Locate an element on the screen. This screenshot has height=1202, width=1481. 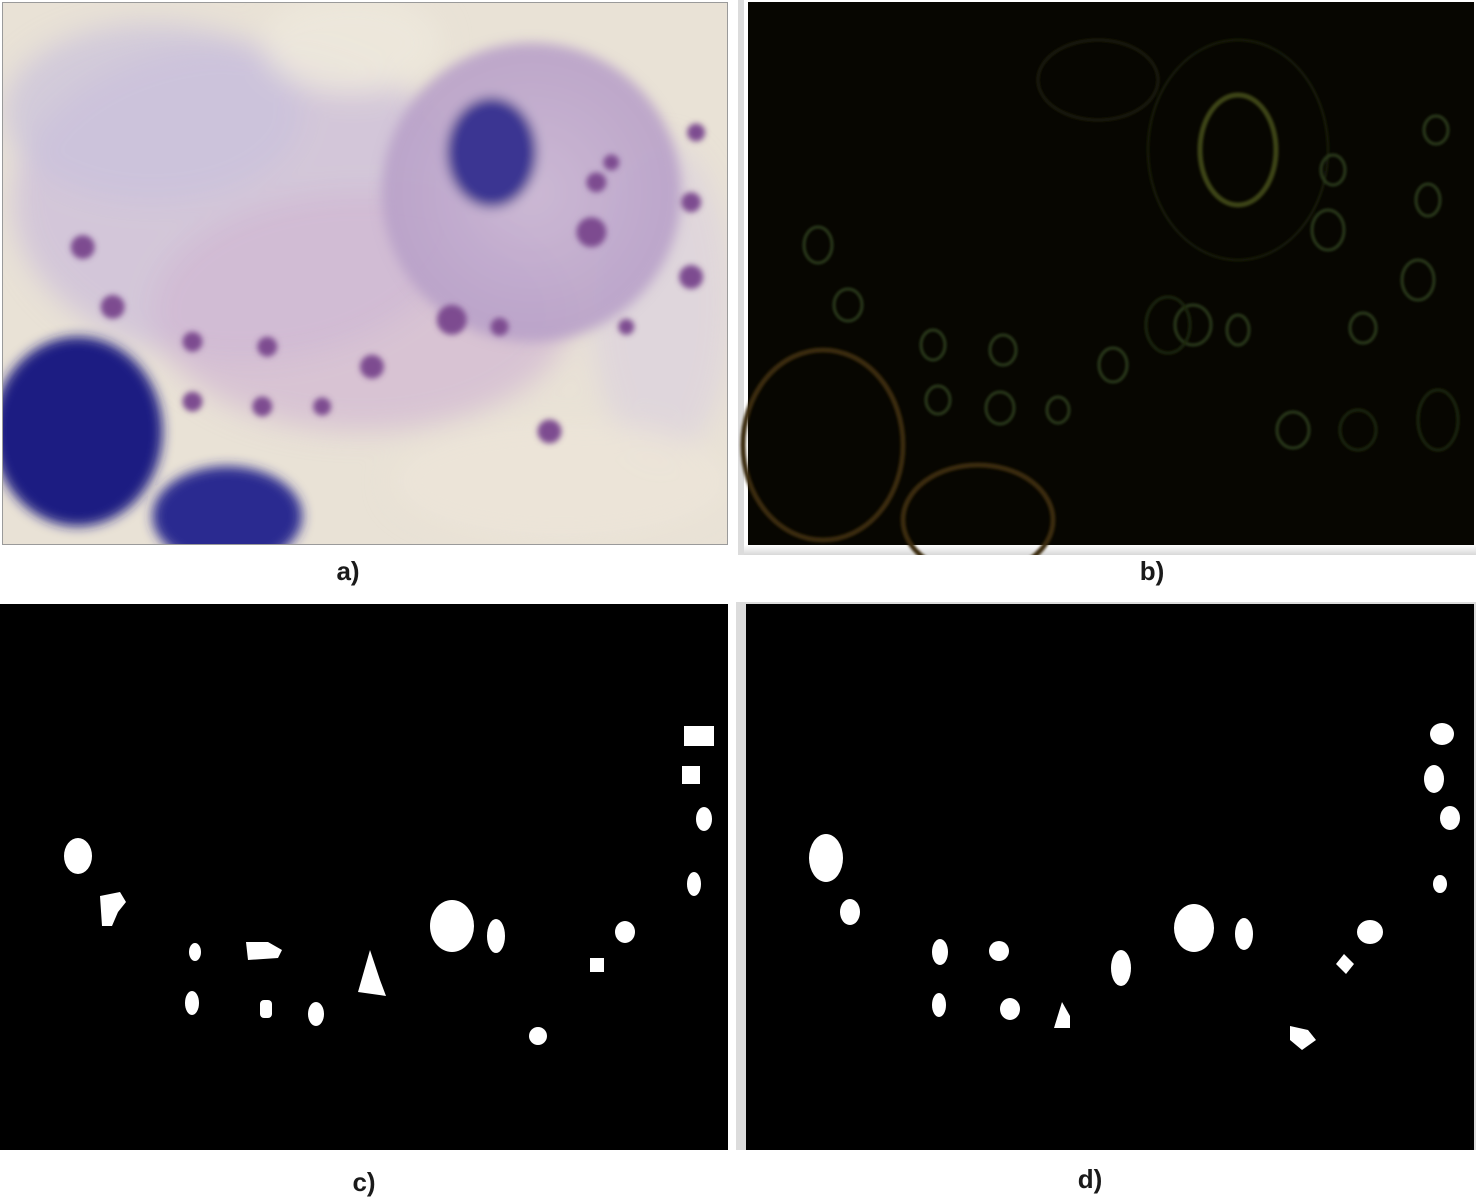
panel-c-label: c) is located at coordinates (364, 1182).